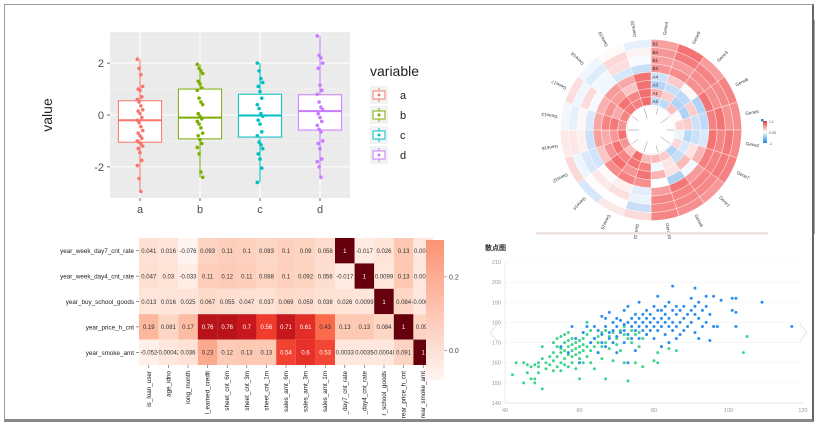 The width and height of the screenshot is (821, 431). Describe the element at coordinates (267, 328) in the screenshot. I see `cell-value-label: 0.56` at that location.